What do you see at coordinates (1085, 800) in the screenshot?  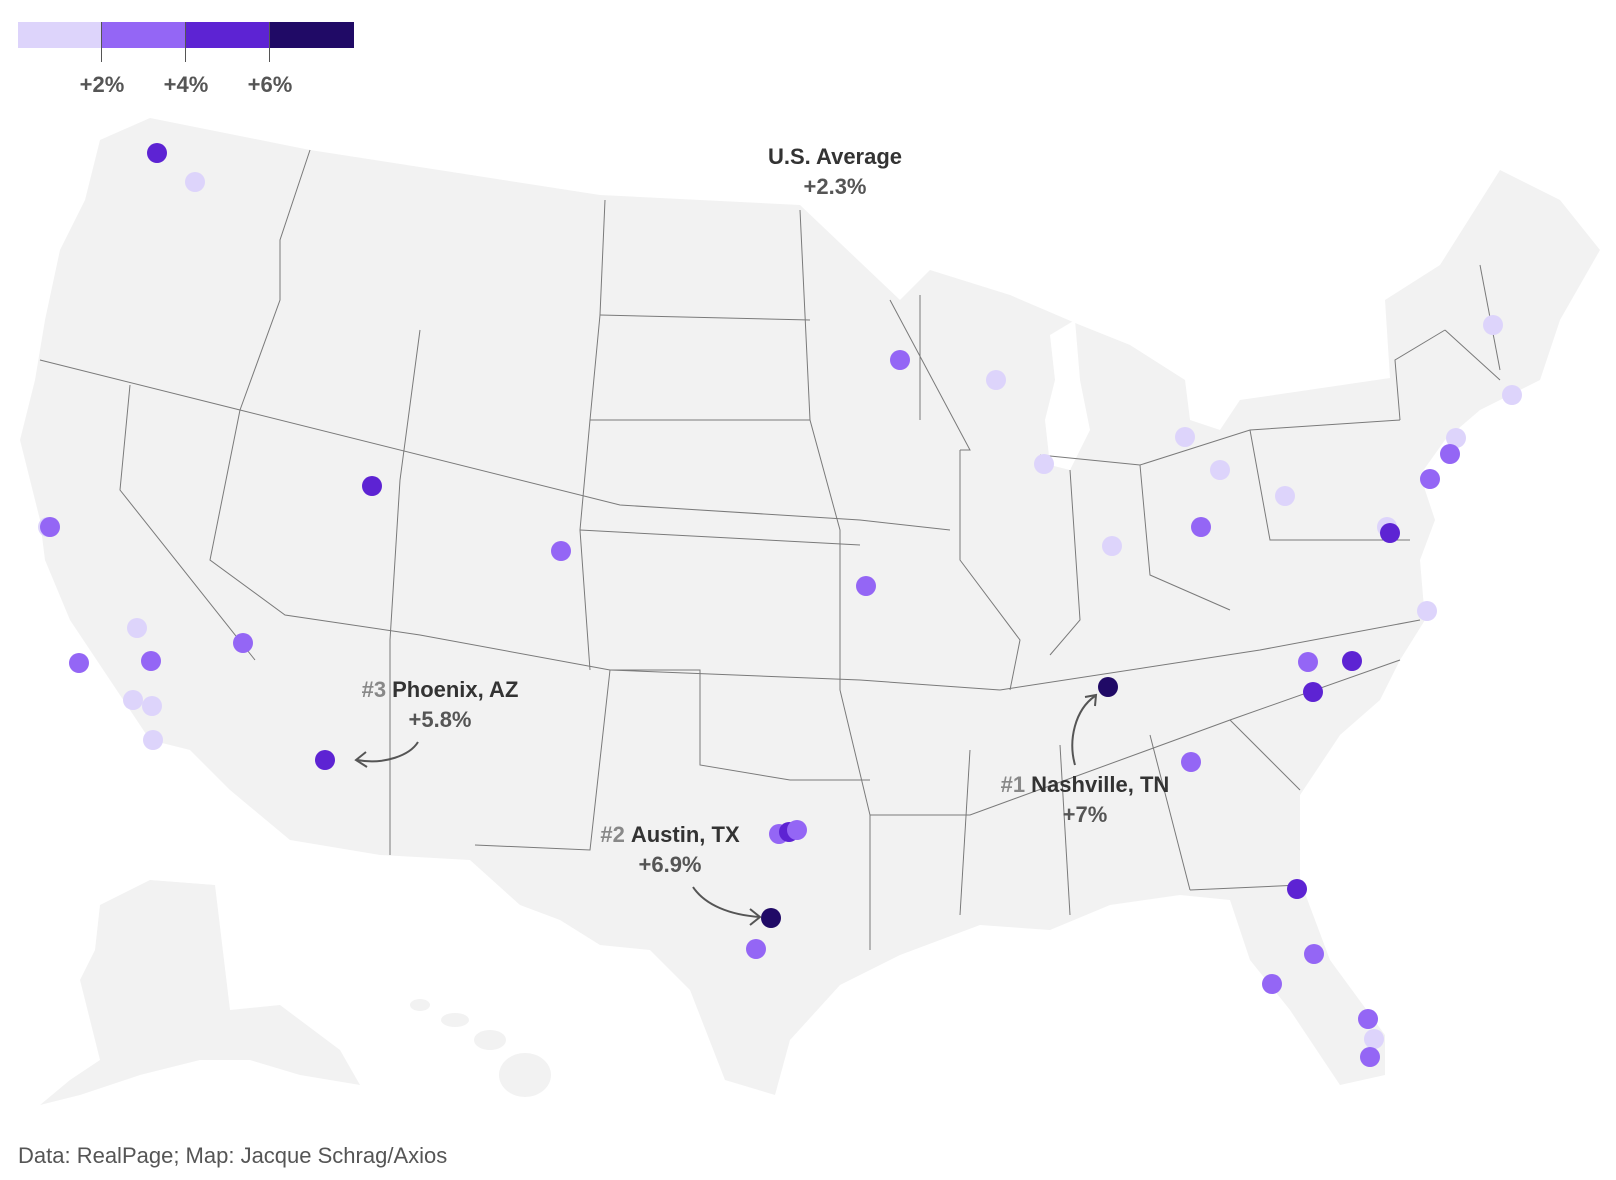 I see `nashville-annotation: #1 Nashville, TN +7%` at bounding box center [1085, 800].